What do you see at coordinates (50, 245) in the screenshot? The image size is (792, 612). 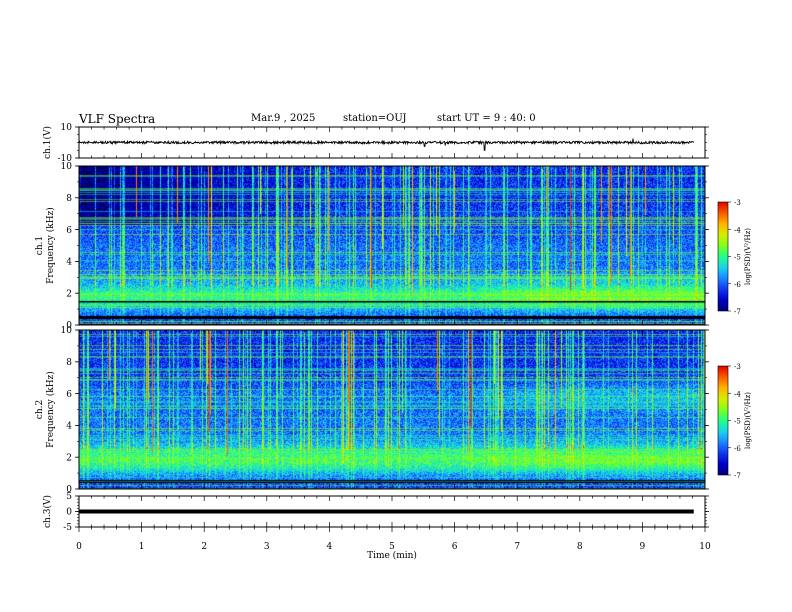 I see `ch1_spectrogram-ylabel: Frequency (kHz)` at bounding box center [50, 245].